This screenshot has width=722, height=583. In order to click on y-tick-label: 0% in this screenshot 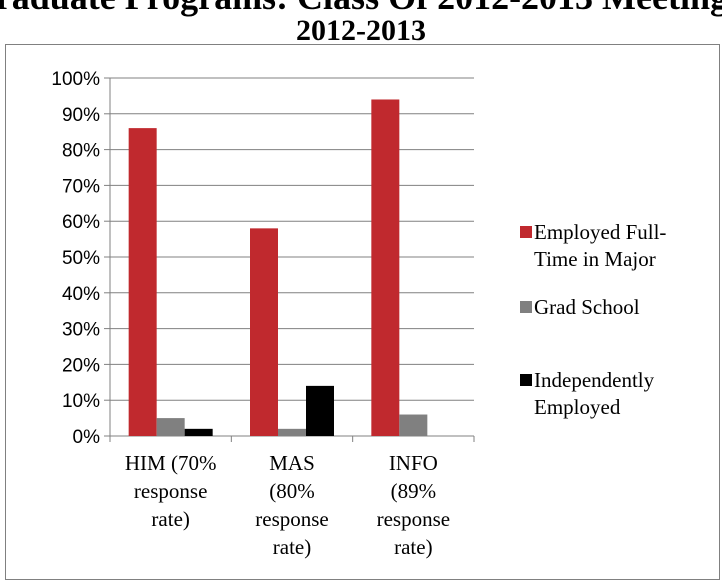, I will do `click(87, 437)`.